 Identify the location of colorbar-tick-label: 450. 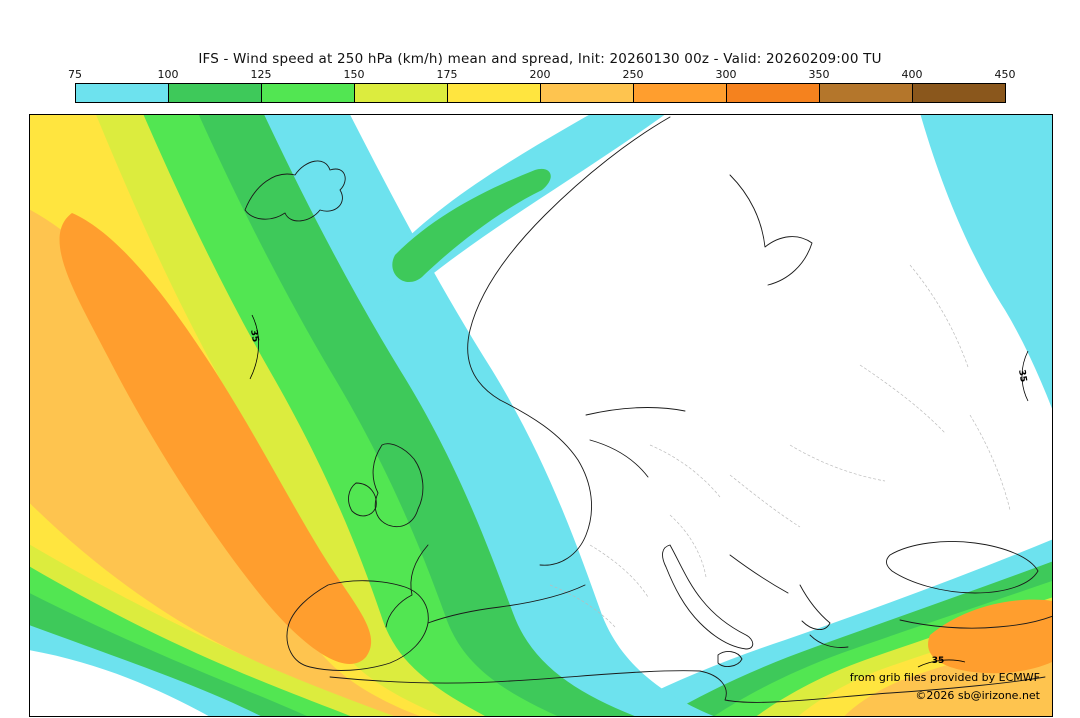
(1005, 74).